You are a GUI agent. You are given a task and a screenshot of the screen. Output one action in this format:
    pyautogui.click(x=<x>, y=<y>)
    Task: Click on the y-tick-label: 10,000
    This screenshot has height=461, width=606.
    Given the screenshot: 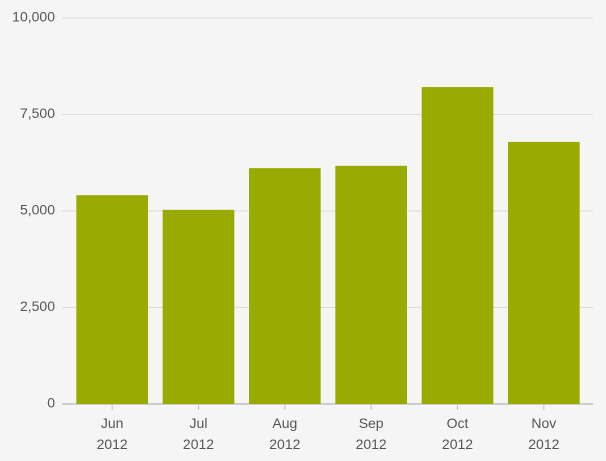 What is the action you would take?
    pyautogui.click(x=33, y=17)
    